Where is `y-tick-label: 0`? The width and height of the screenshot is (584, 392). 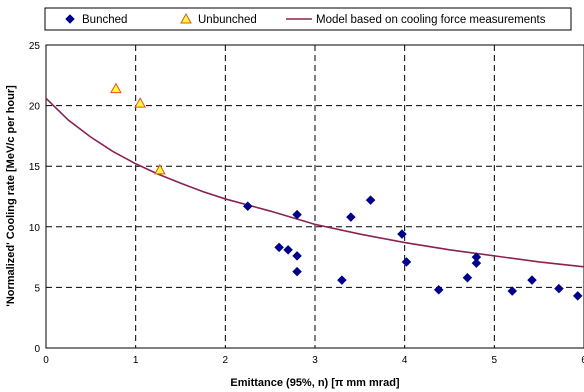 y-tick-label: 0 is located at coordinates (37, 349).